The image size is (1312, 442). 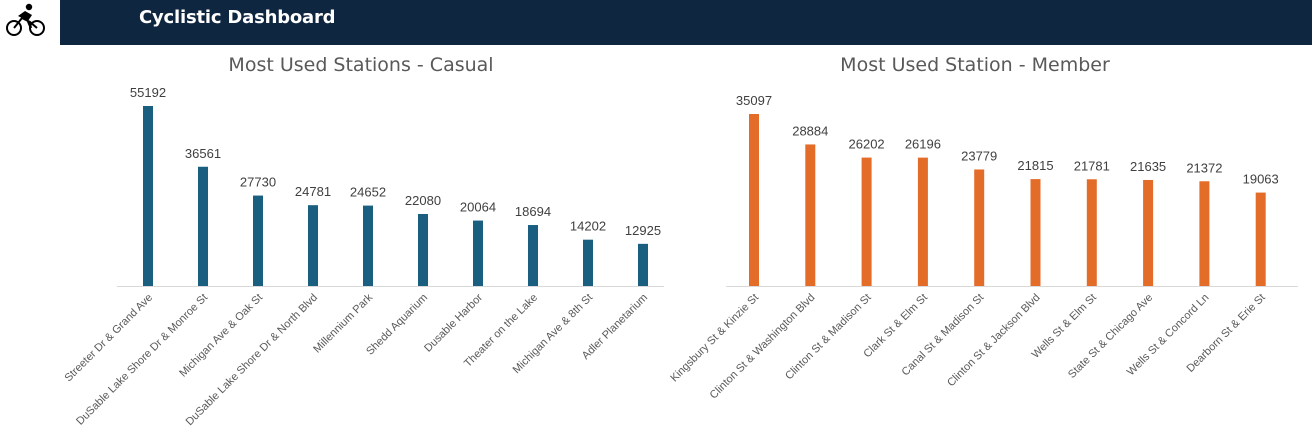 What do you see at coordinates (26, 20) in the screenshot?
I see `cyclist-icon` at bounding box center [26, 20].